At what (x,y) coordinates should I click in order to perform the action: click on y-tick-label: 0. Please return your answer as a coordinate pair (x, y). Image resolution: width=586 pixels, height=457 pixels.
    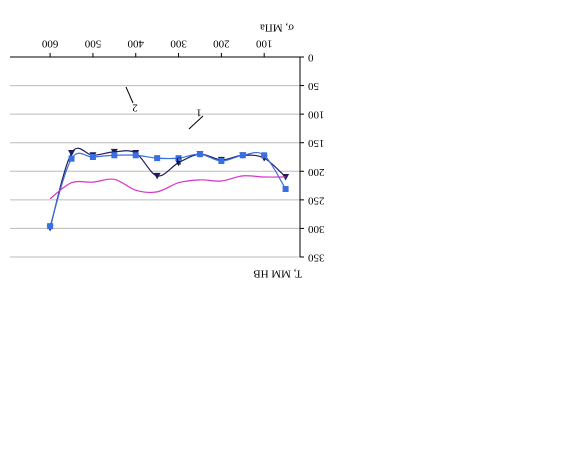
    Looking at the image, I should click on (311, 57).